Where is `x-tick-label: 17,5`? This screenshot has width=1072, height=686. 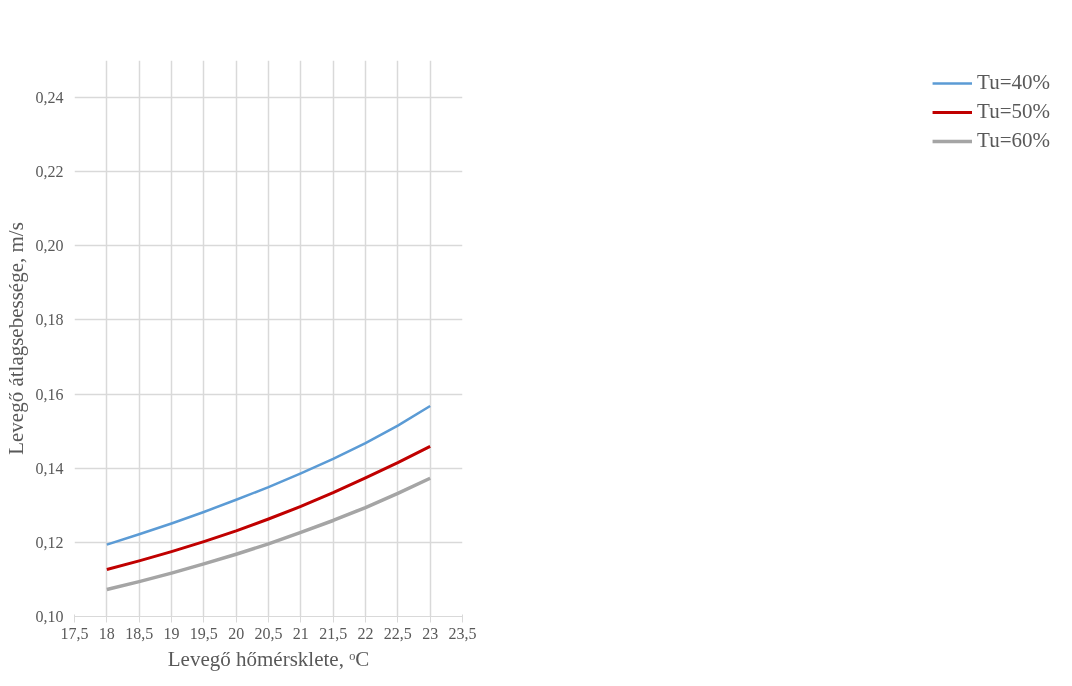 x-tick-label: 17,5 is located at coordinates (74, 633).